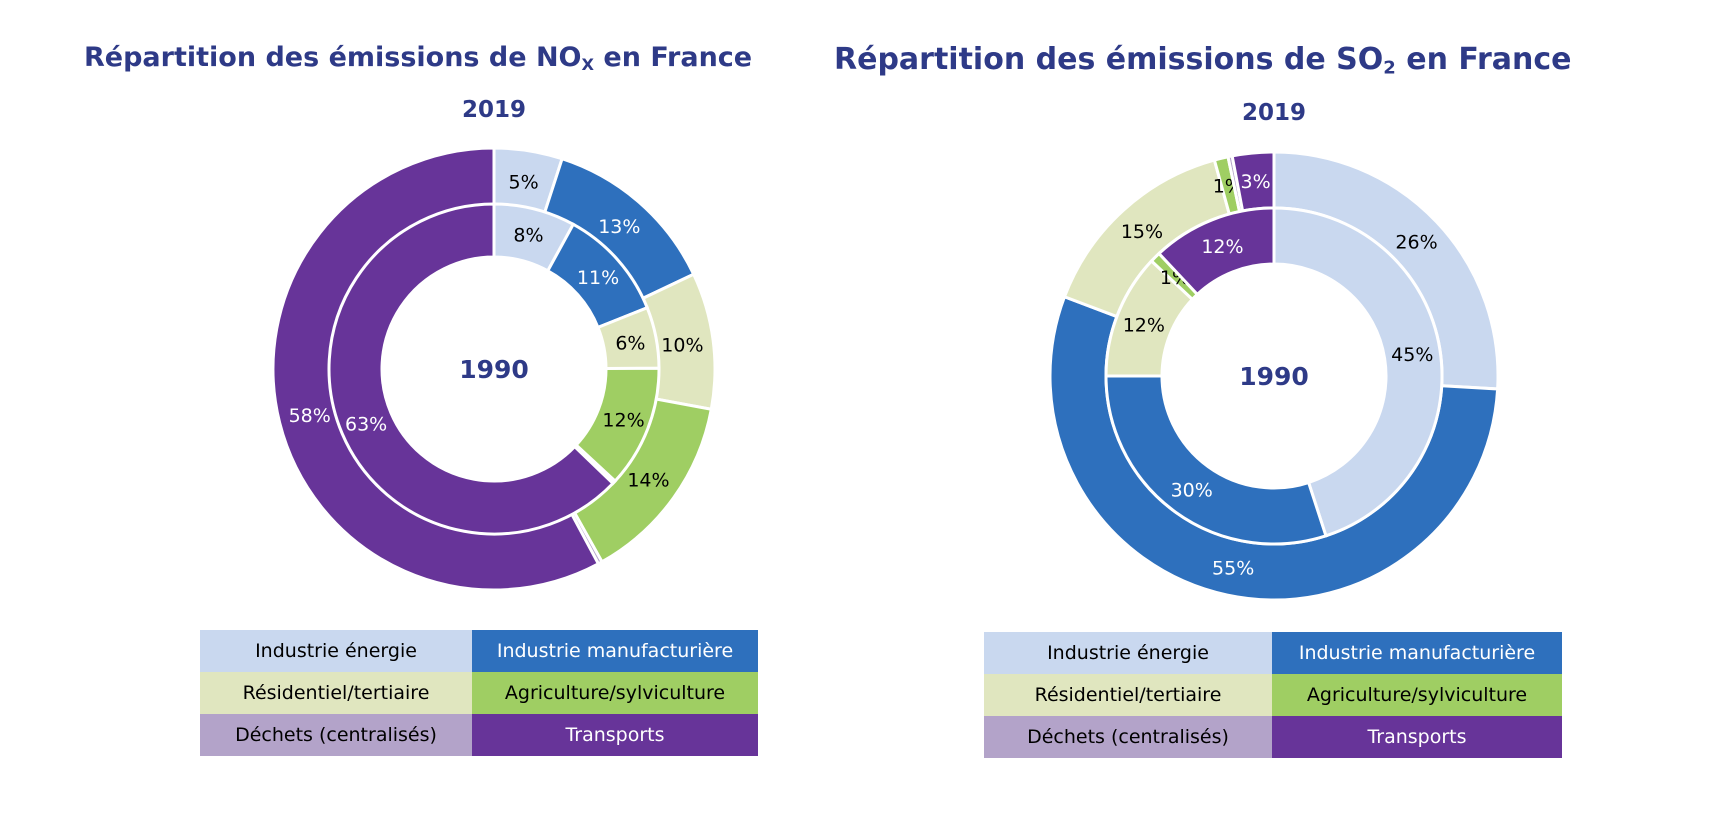 This screenshot has width=1712, height=818. Describe the element at coordinates (630, 343) in the screenshot. I see `nox-inner-data-label: 6%` at that location.